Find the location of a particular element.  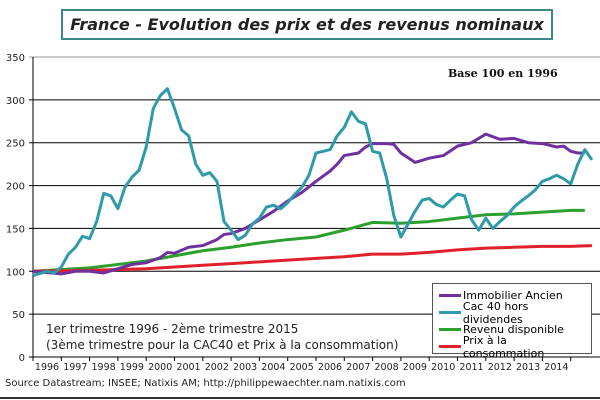

y-tick-label: 150 is located at coordinates (15, 229).